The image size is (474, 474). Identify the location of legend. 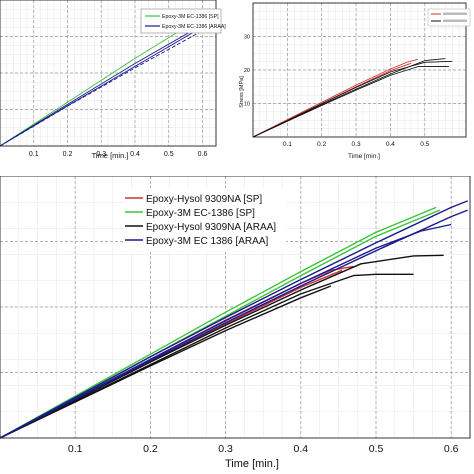
(449, 17).